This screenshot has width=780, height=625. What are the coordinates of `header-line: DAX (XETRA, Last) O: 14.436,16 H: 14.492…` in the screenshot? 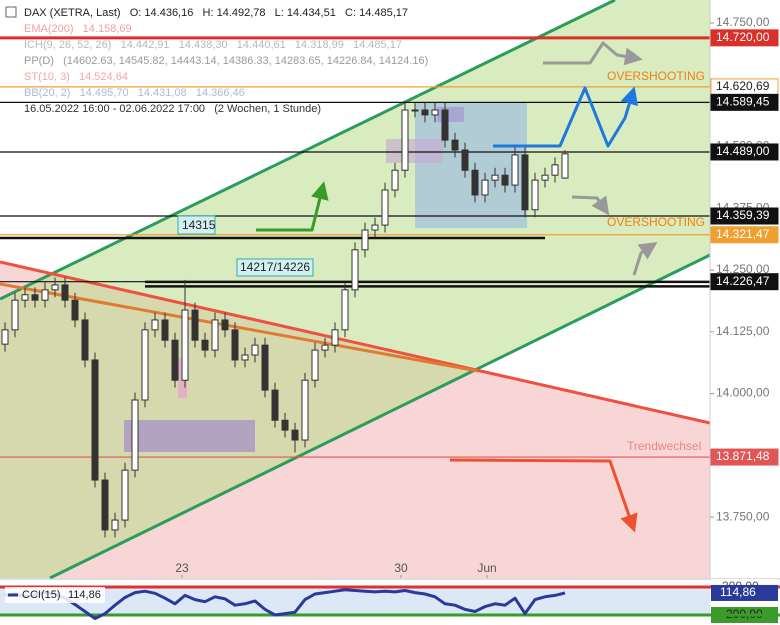 It's located at (216, 13).